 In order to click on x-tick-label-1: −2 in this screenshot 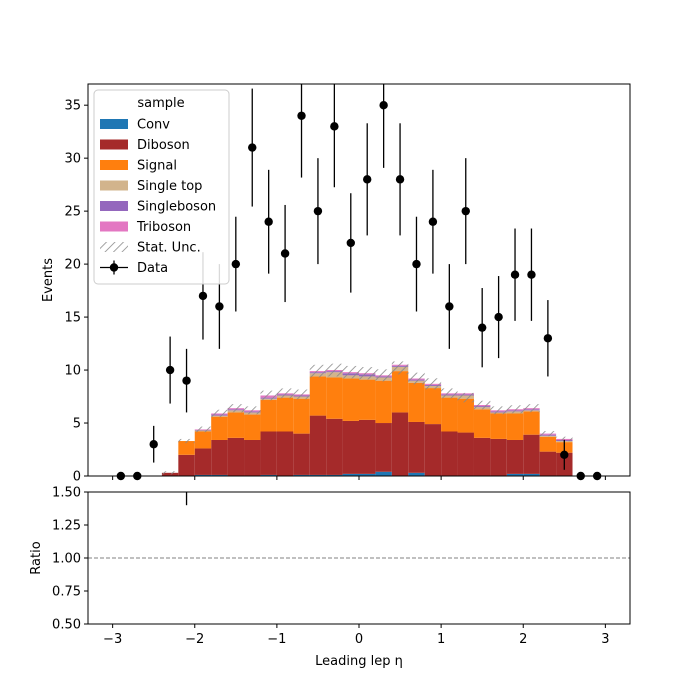, I will do `click(194, 639)`.